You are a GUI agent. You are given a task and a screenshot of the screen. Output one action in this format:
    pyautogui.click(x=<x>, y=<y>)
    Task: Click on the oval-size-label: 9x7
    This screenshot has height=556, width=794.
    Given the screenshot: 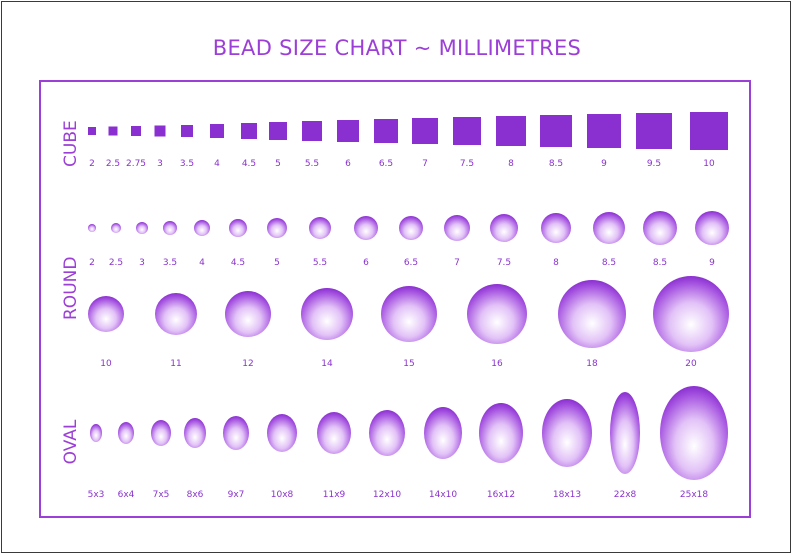 What is the action you would take?
    pyautogui.click(x=236, y=495)
    